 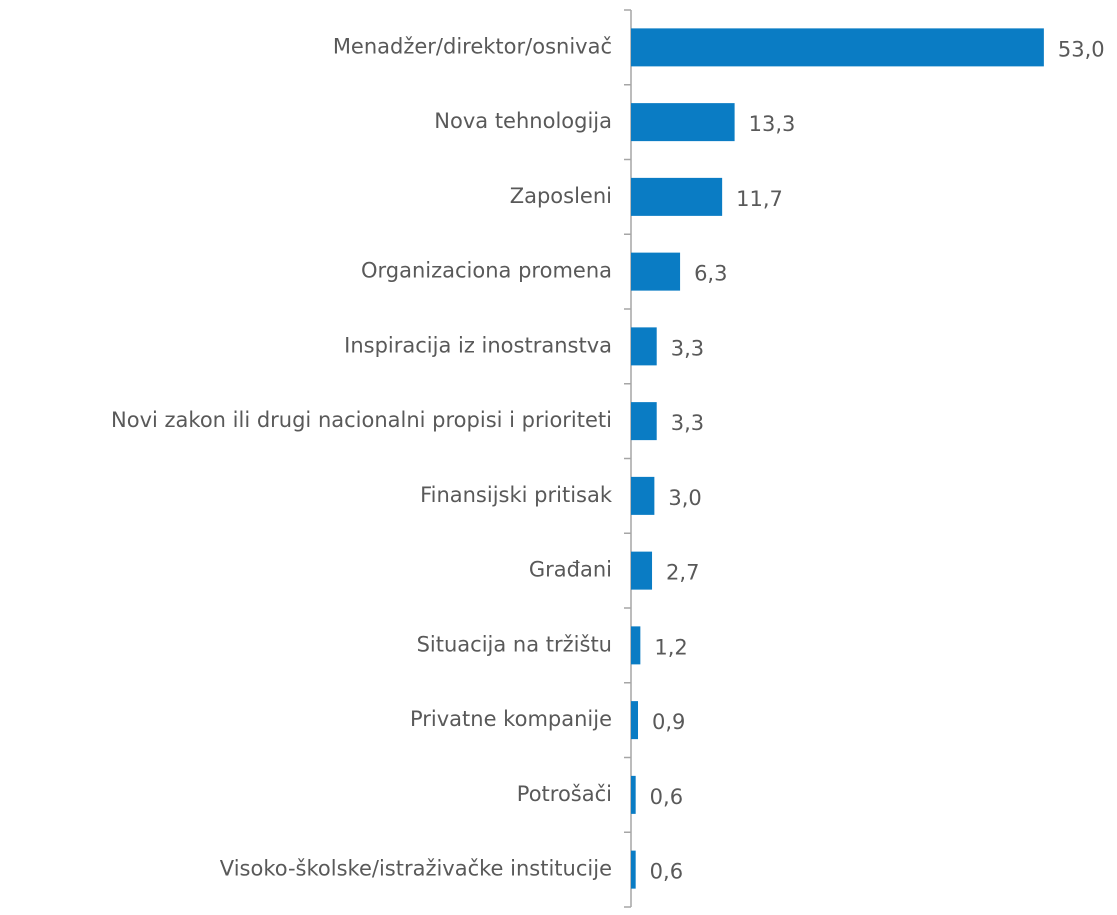 What do you see at coordinates (472, 46) in the screenshot?
I see `category-label: Menadžer/direktor/osnivač` at bounding box center [472, 46].